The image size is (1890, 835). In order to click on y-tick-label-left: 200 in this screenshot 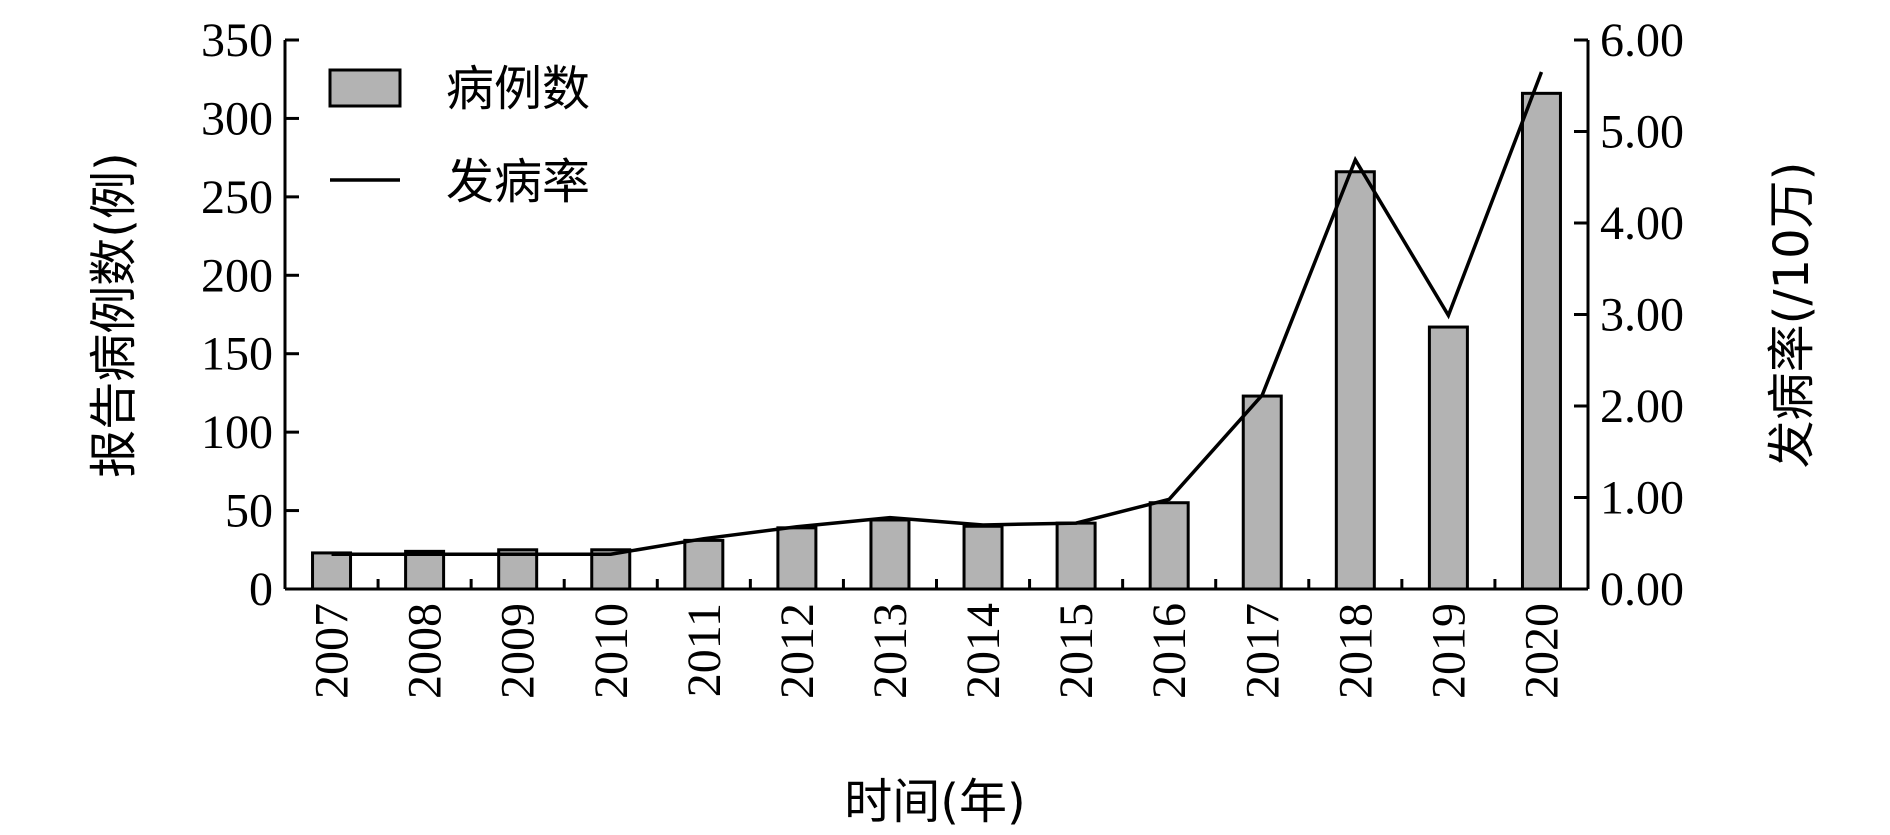, I will do `click(237, 275)`.